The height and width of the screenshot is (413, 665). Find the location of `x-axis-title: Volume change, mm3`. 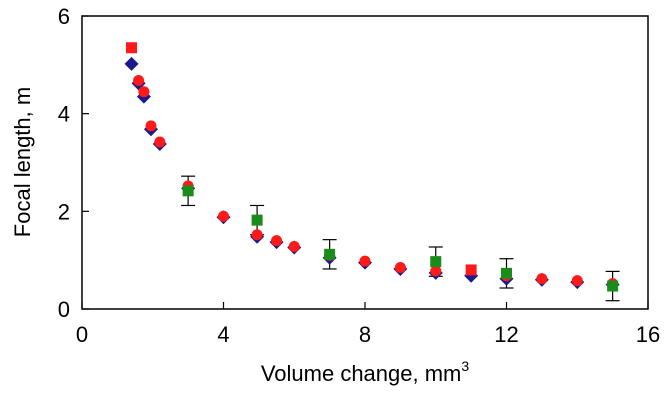

x-axis-title: Volume change, mm3 is located at coordinates (365, 372).